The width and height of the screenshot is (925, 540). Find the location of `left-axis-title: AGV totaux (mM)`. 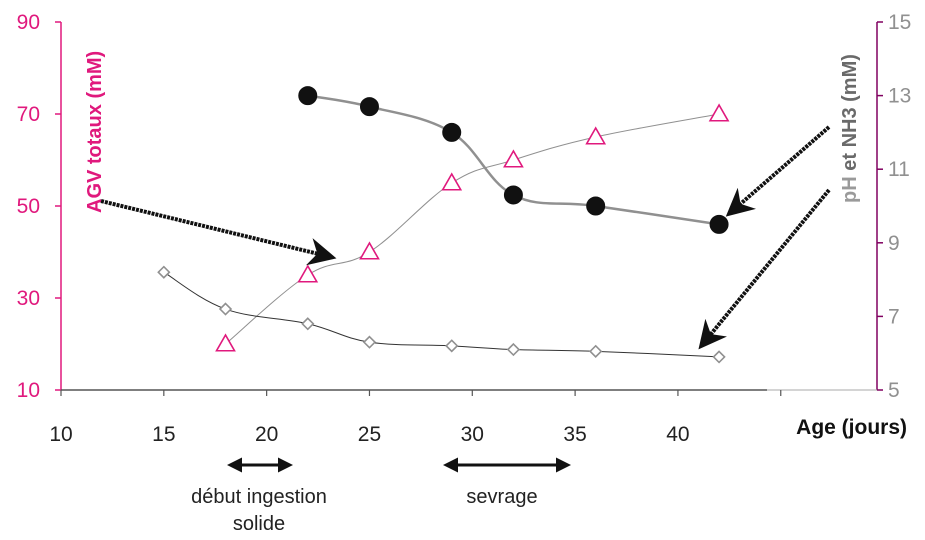

left-axis-title: AGV totaux (mM) is located at coordinates (95, 132).